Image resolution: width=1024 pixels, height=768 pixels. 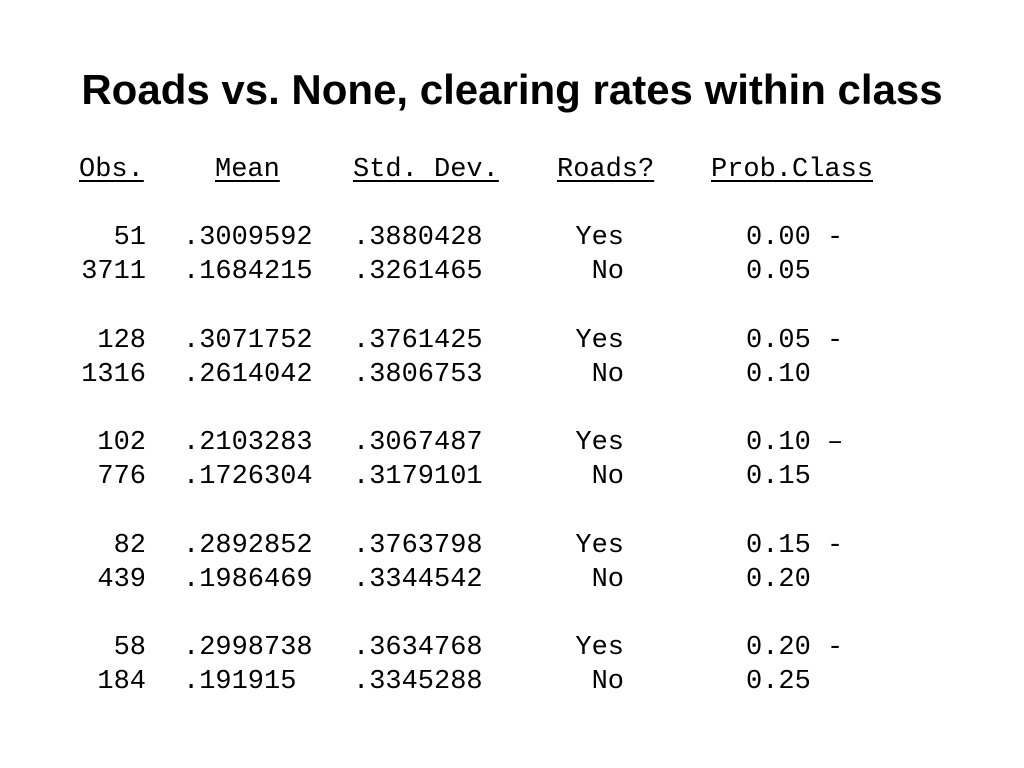 What do you see at coordinates (418, 340) in the screenshot?
I see `std-dev-cell: .3761425` at bounding box center [418, 340].